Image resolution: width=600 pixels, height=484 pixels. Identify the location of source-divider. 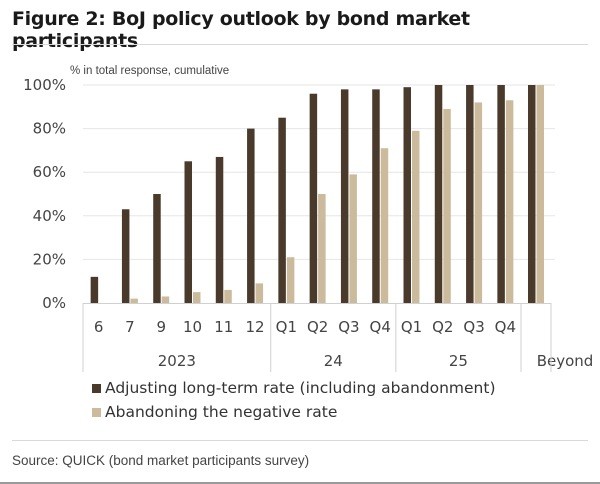
(300, 440).